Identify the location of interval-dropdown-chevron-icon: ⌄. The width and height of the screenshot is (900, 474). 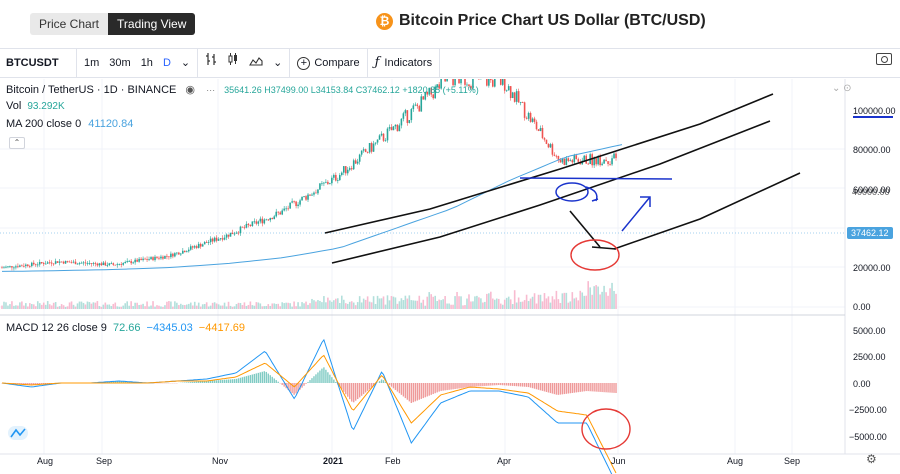
(185, 63).